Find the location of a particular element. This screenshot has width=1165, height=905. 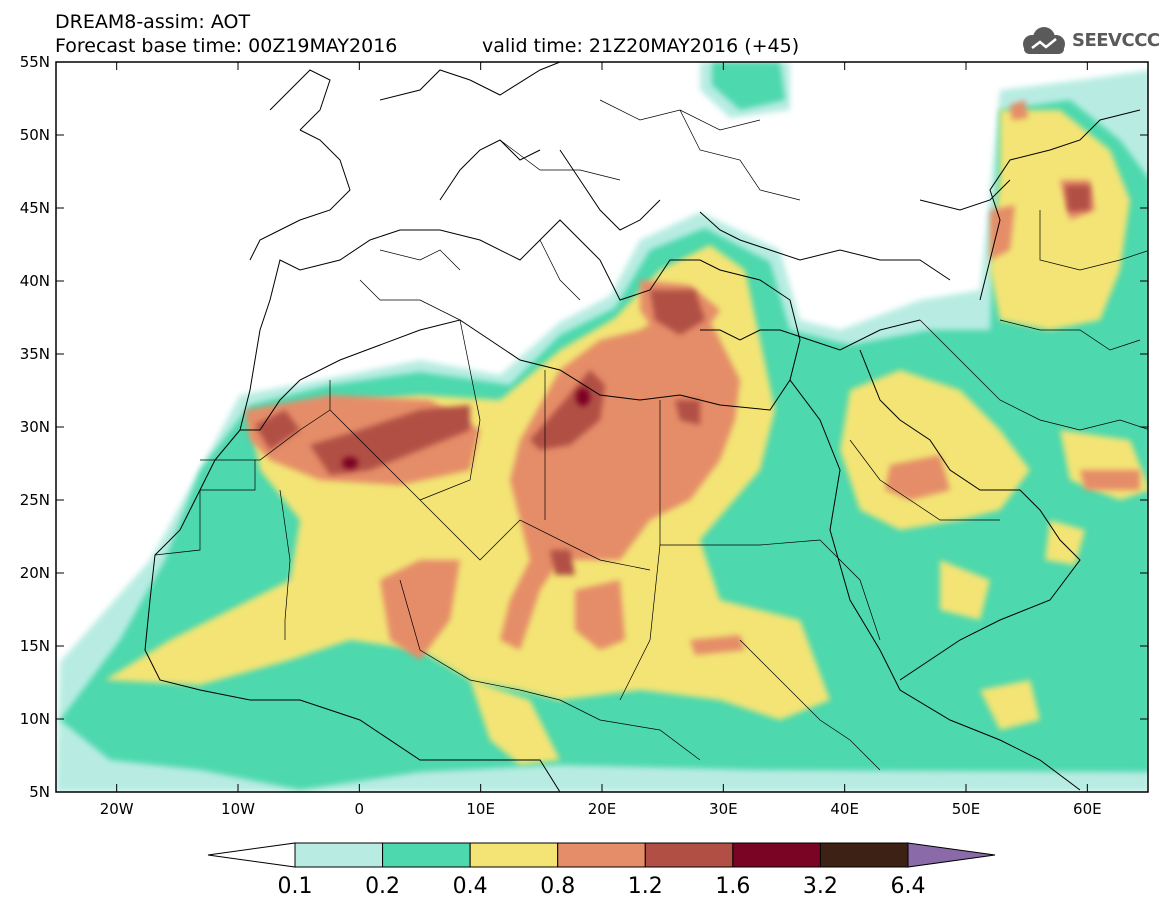

colorbar-label: 1.6 is located at coordinates (733, 886).